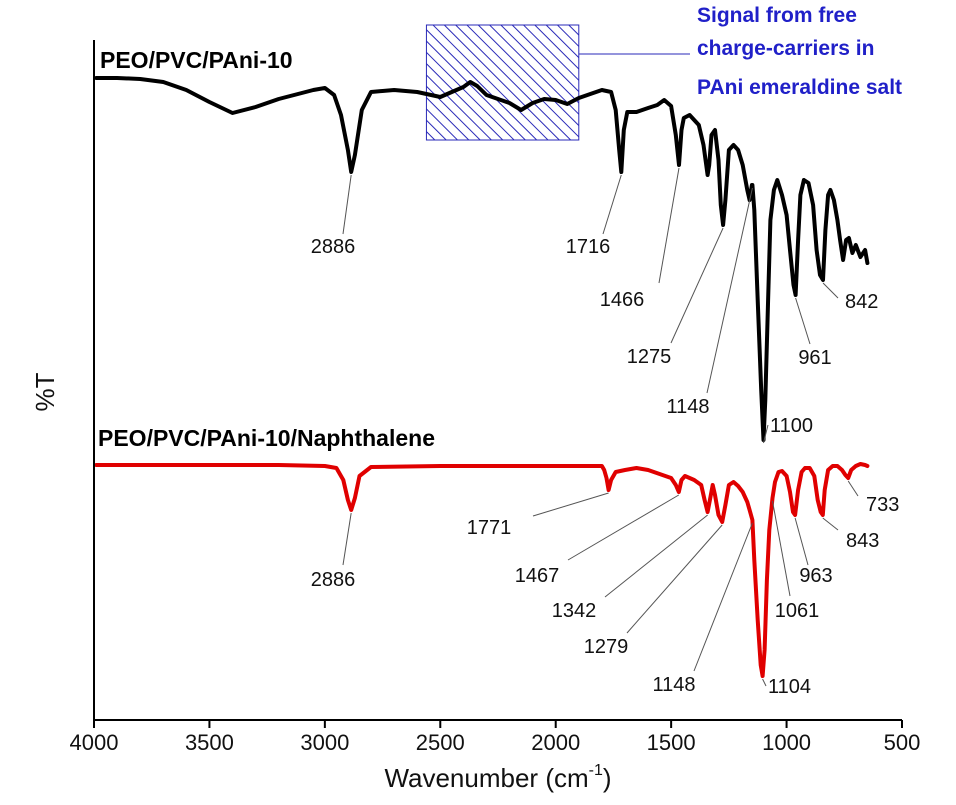 The width and height of the screenshot is (956, 805). What do you see at coordinates (789, 687) in the screenshot?
I see `peak-label-1-1104: 1104` at bounding box center [789, 687].